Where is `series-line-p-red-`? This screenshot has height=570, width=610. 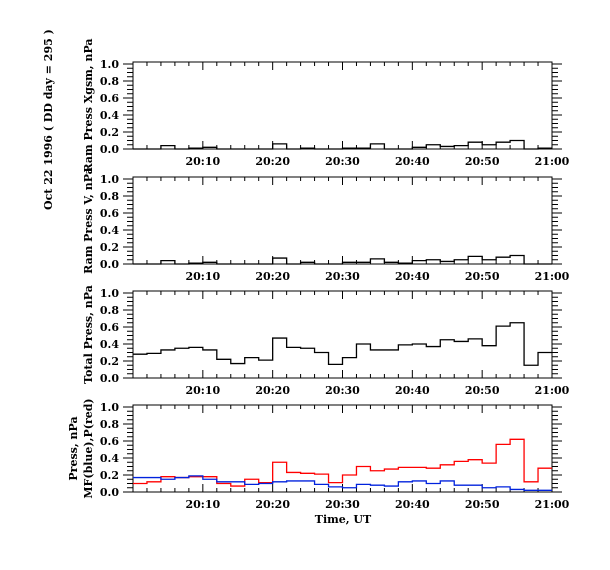 series-line-p-red- is located at coordinates (342, 462).